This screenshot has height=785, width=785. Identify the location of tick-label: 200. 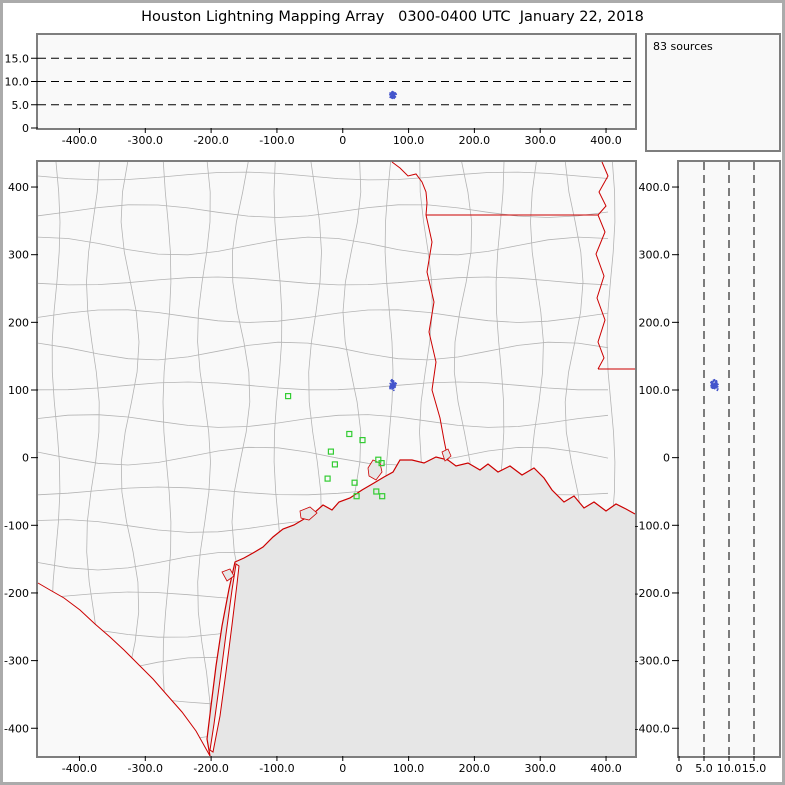
(18, 322).